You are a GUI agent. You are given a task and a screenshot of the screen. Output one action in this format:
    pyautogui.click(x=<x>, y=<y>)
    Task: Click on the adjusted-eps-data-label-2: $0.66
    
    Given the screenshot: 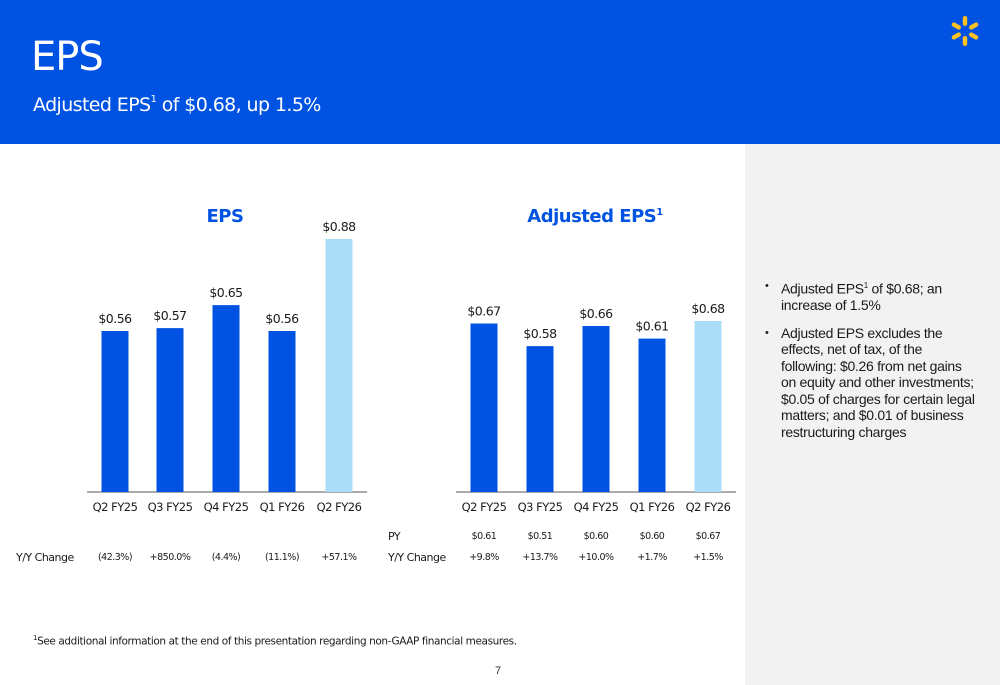 What is the action you would take?
    pyautogui.click(x=596, y=313)
    